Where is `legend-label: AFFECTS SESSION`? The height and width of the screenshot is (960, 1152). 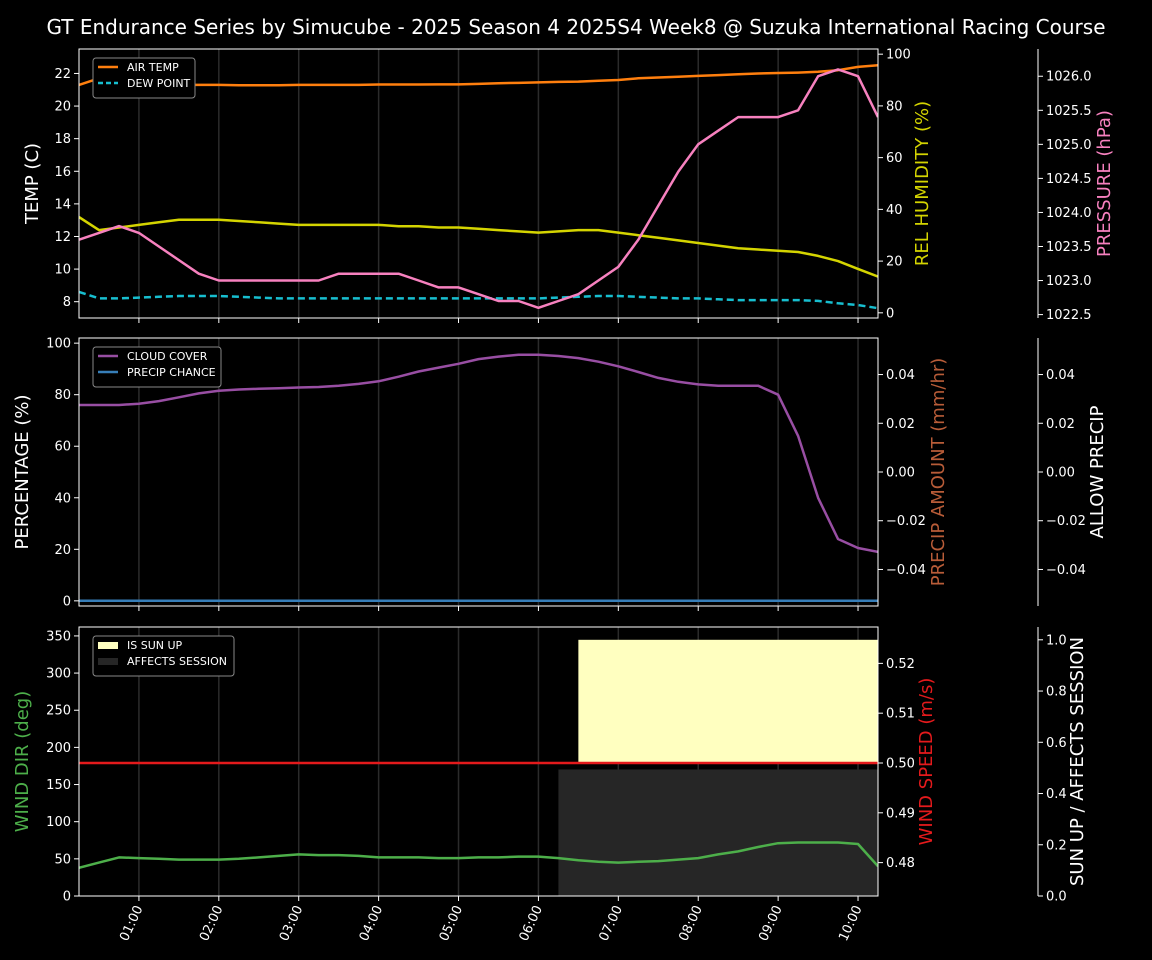
legend-label: AFFECTS SESSION is located at coordinates (177, 661).